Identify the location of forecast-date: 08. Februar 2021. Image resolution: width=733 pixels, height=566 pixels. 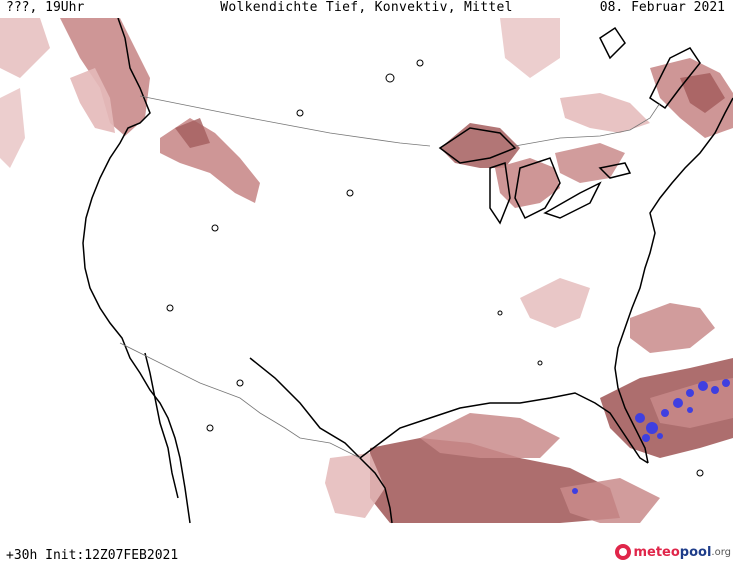
(662, 7).